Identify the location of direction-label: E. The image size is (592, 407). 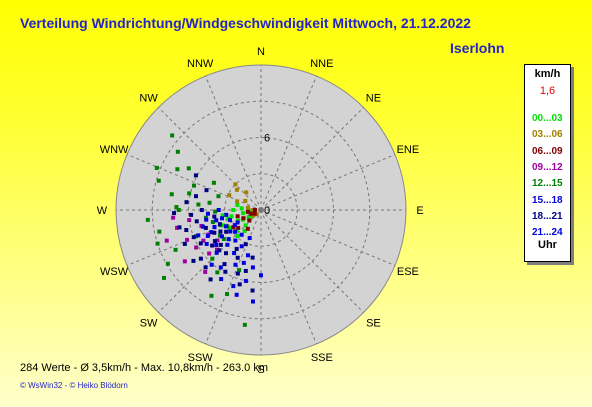
(419, 211).